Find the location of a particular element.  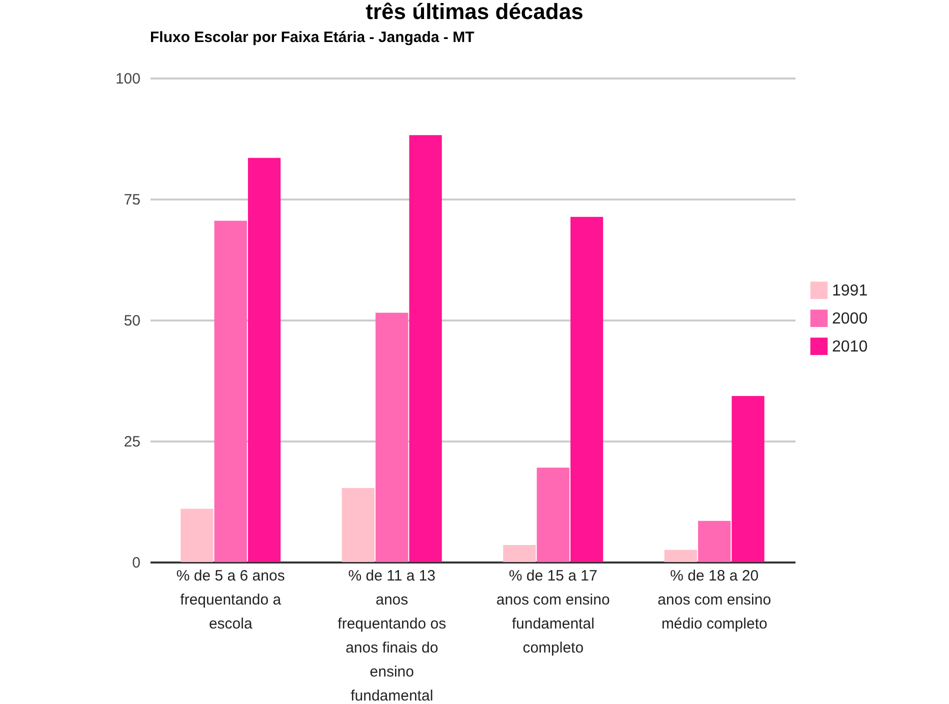

y-tick-label: 25 is located at coordinates (132, 442).